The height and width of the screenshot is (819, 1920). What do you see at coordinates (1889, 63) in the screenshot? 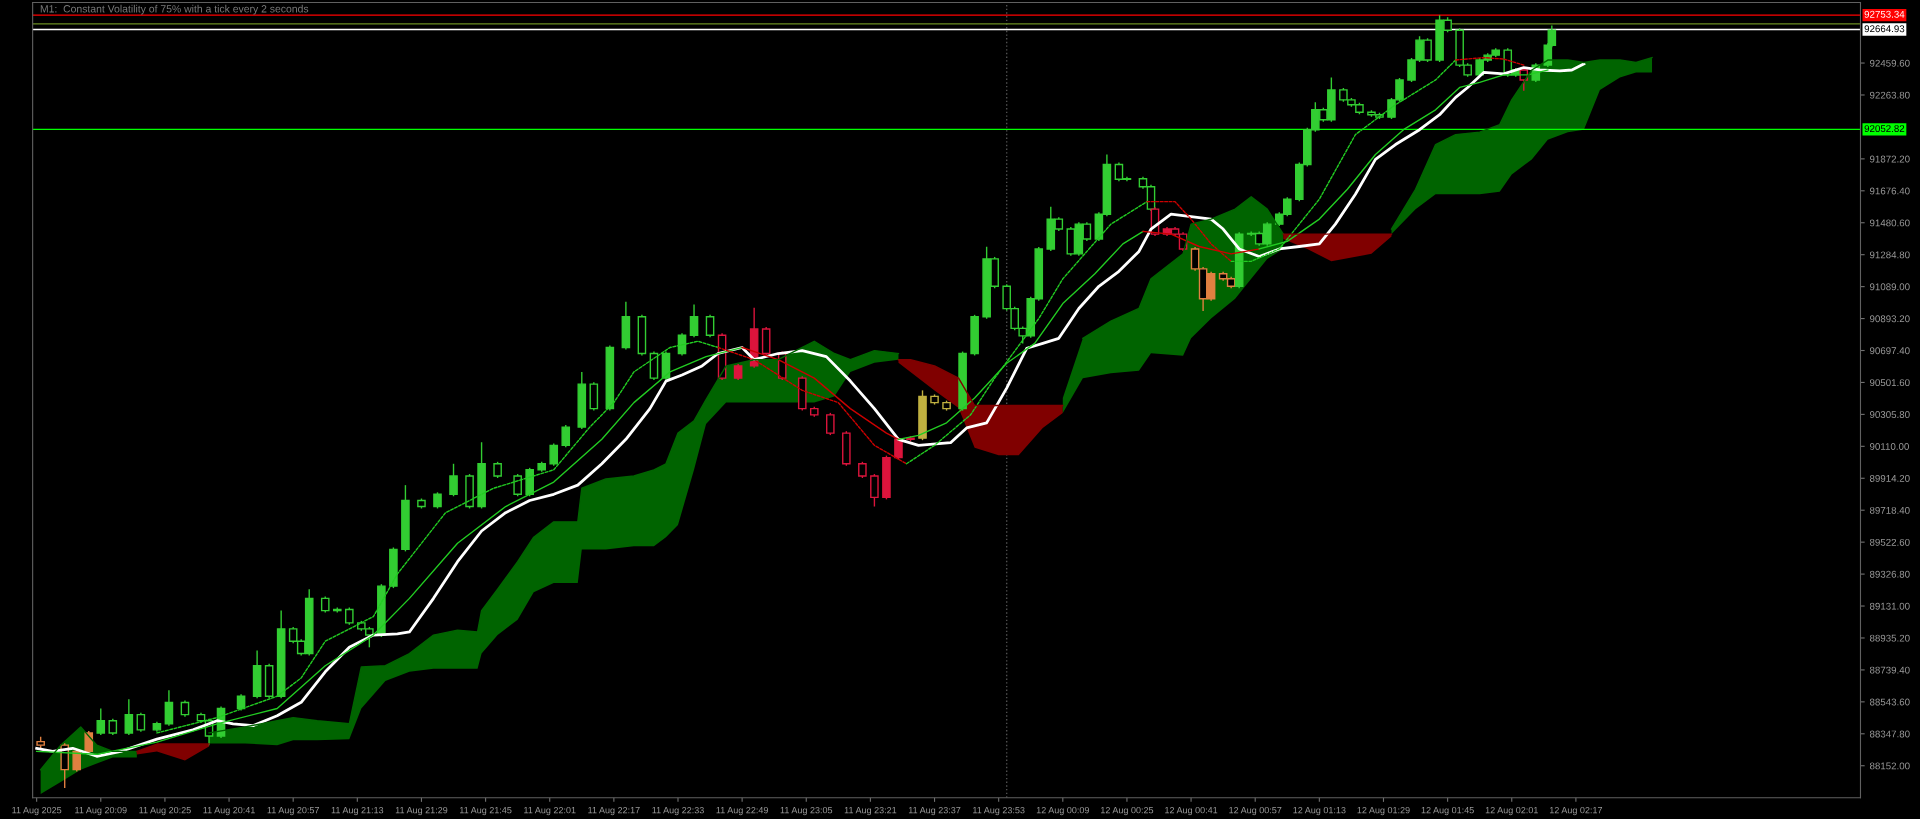
I see `y-tick-label: 92459.60` at bounding box center [1889, 63].